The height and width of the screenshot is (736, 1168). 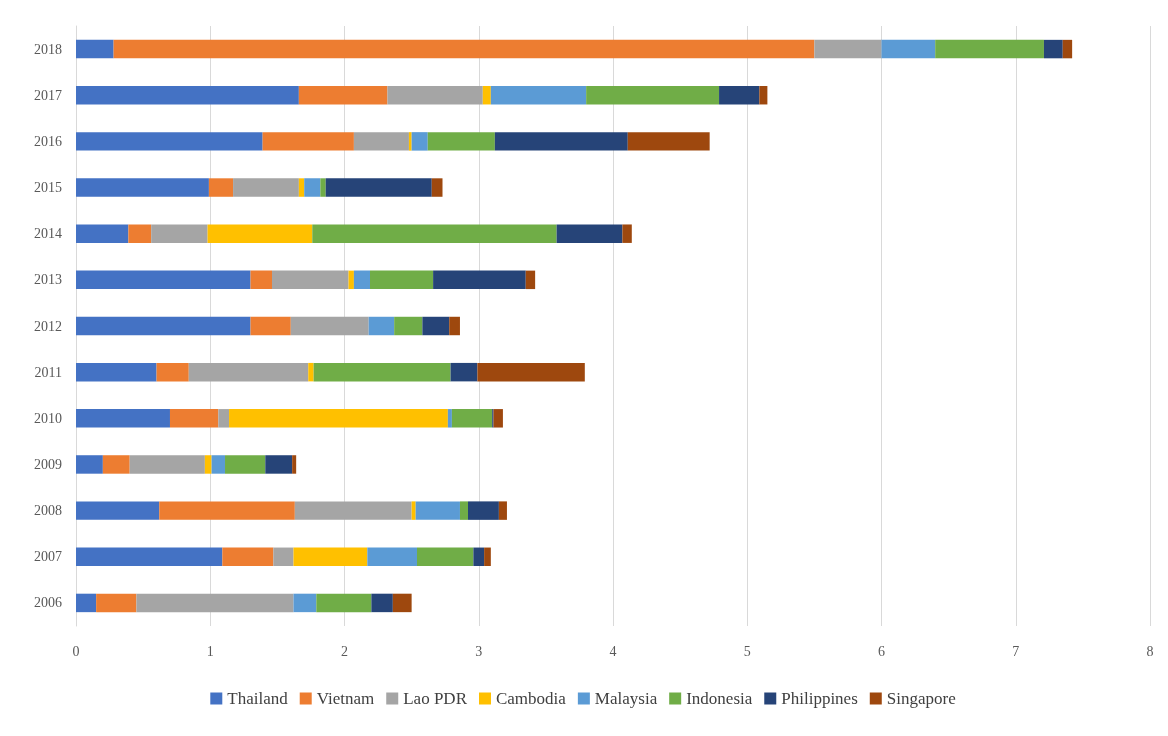 What do you see at coordinates (48, 557) in the screenshot?
I see `y-tick-label: 2007` at bounding box center [48, 557].